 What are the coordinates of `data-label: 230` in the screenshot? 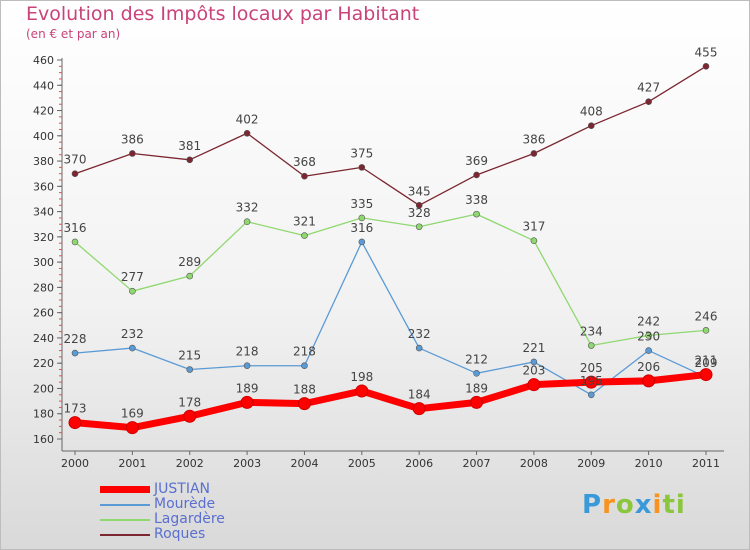 It's located at (648, 337).